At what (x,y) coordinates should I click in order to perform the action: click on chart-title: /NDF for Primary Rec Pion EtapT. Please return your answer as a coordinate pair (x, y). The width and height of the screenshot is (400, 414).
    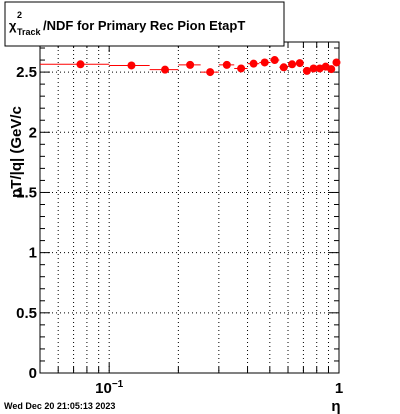
    Looking at the image, I should click on (144, 25).